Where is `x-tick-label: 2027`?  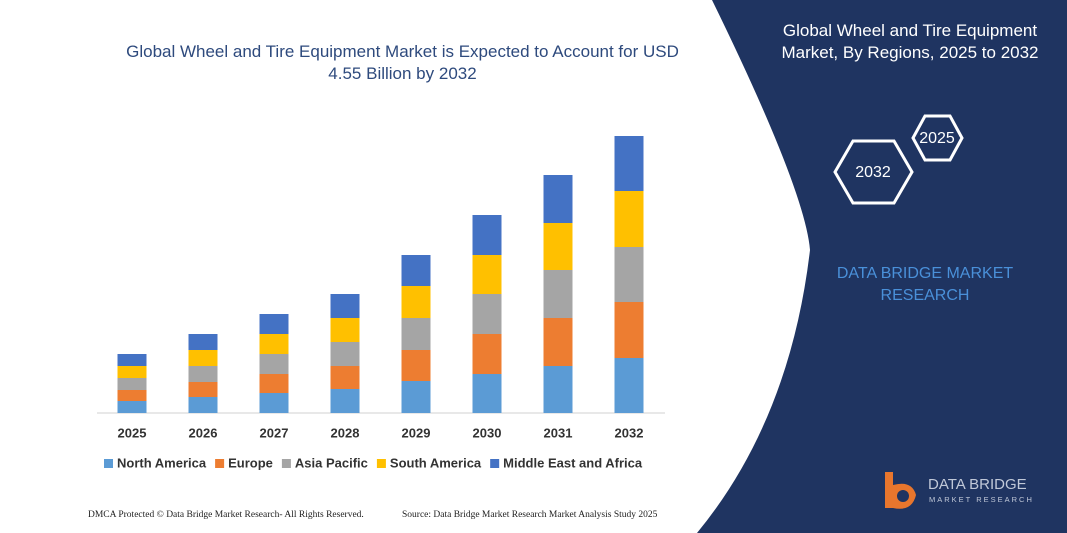 x-tick-label: 2027 is located at coordinates (274, 432).